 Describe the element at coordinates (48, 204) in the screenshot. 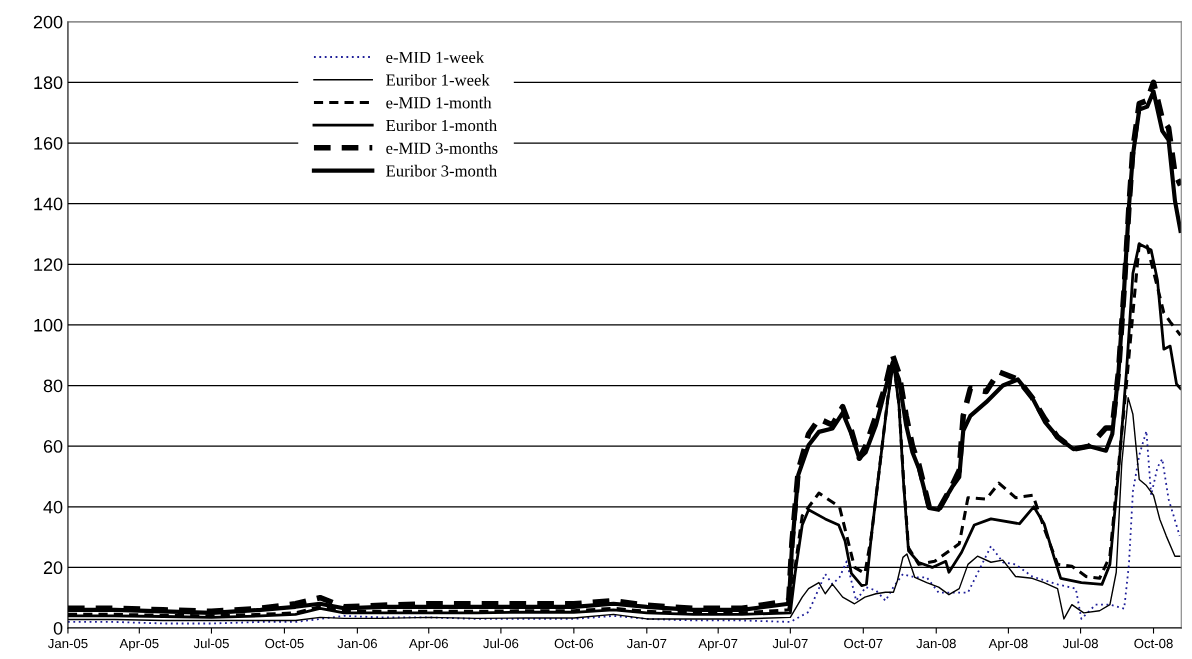

I see `y-tick-label: 140` at that location.